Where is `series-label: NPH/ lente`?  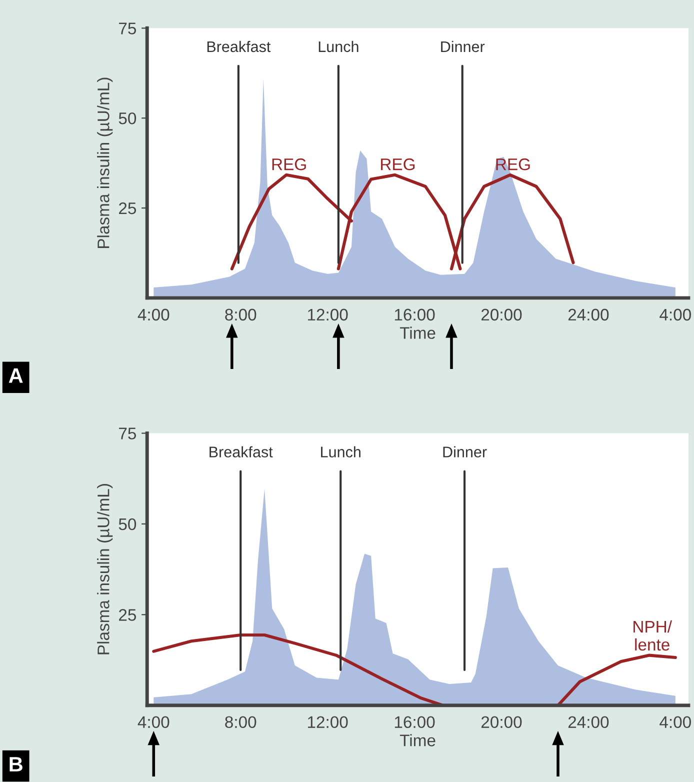
series-label: NPH/ lente is located at coordinates (653, 635).